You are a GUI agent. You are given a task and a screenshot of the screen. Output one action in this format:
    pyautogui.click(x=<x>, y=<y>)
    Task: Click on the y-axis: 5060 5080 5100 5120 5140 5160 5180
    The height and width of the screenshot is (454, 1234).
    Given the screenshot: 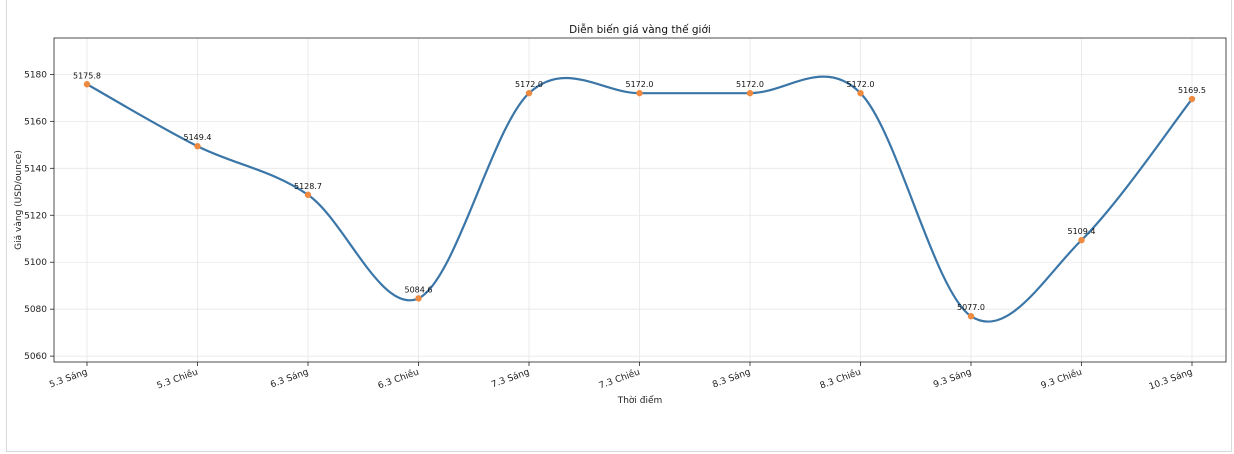 What is the action you would take?
    pyautogui.click(x=39, y=216)
    